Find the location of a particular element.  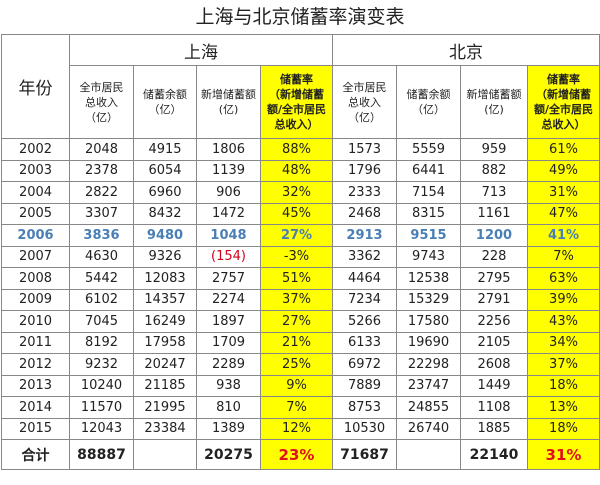

beijing-new-savings-cell: 2105 is located at coordinates (494, 342).